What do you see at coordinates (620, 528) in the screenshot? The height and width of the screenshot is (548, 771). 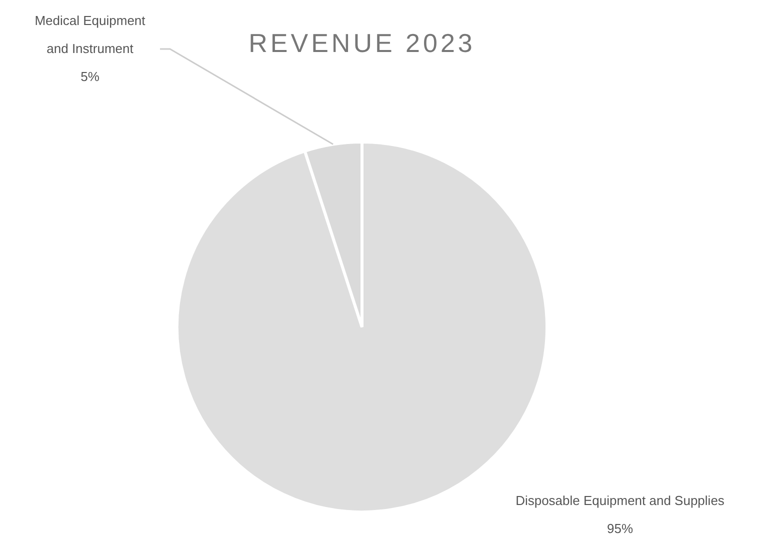 I see `data-label: 95%` at bounding box center [620, 528].